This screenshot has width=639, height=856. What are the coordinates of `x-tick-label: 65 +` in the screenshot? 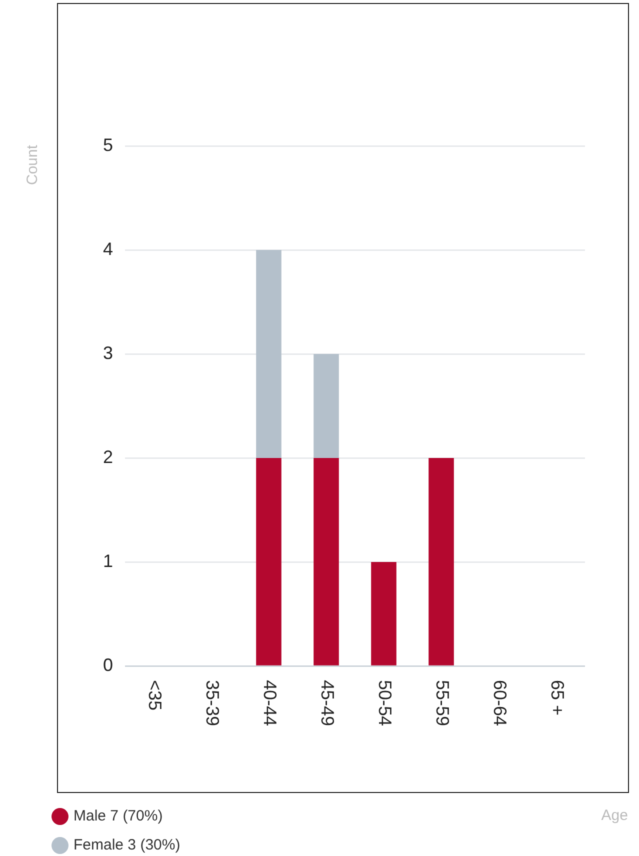 It's located at (557, 698).